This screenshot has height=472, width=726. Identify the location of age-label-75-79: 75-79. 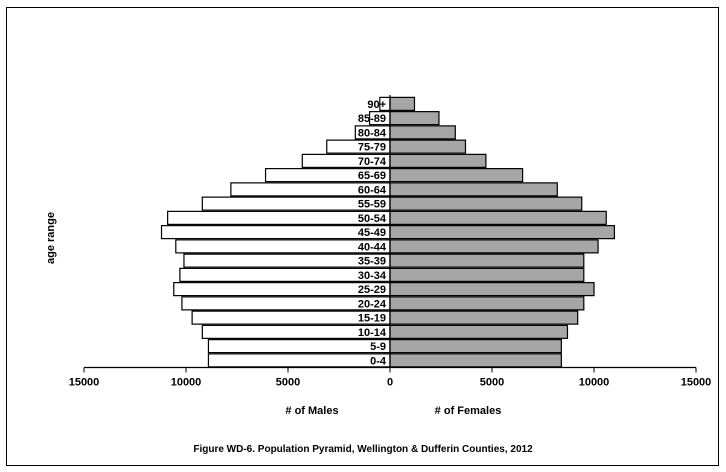
(372, 148).